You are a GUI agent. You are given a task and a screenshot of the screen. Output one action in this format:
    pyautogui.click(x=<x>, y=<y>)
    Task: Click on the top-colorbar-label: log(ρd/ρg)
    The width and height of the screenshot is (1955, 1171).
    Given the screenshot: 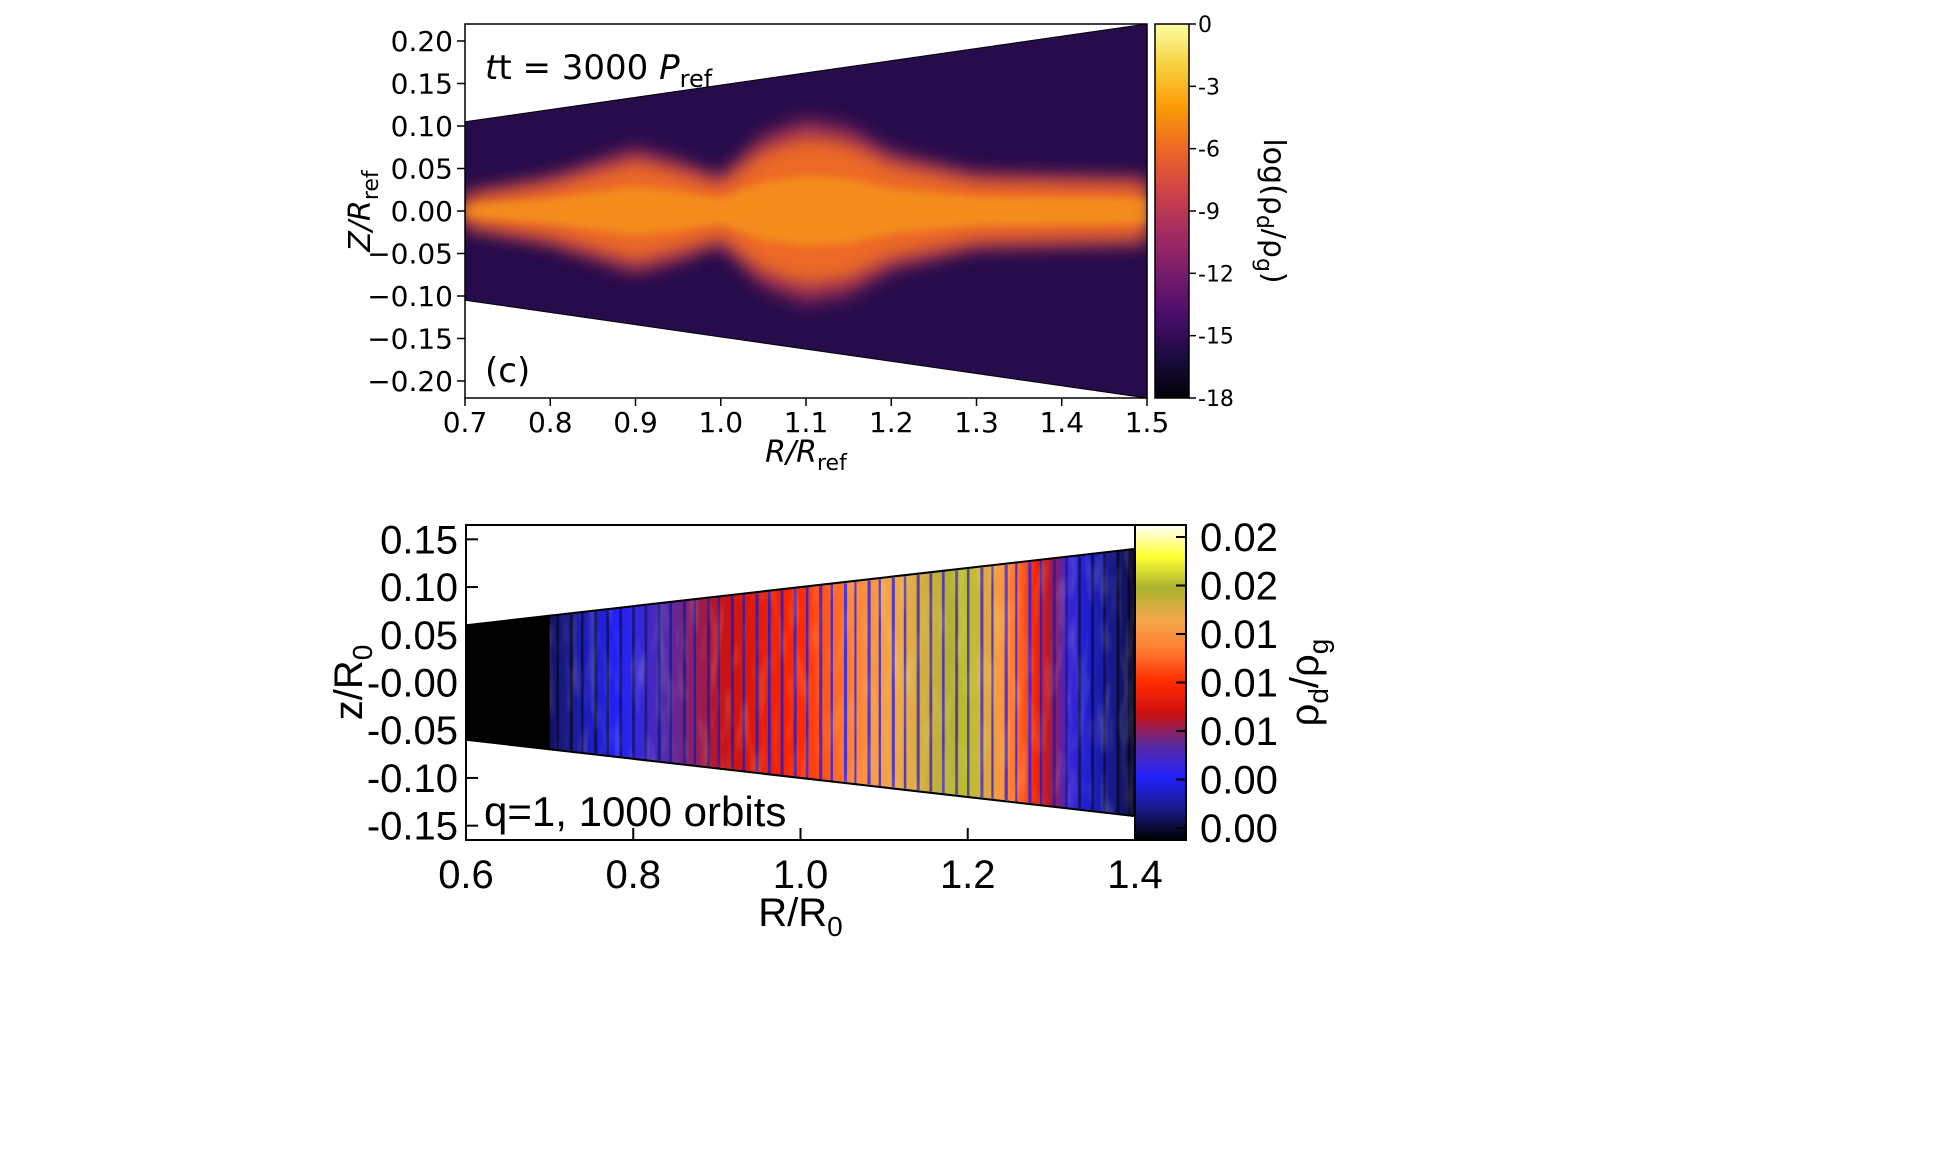 What is the action you would take?
    pyautogui.click(x=1271, y=210)
    